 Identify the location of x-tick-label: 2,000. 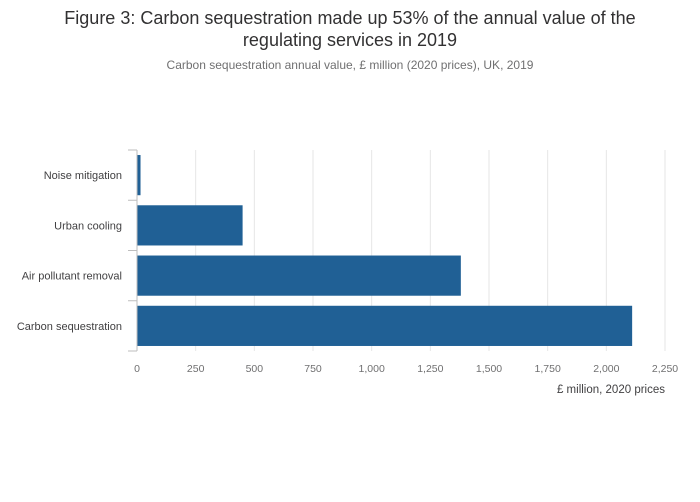
(606, 369).